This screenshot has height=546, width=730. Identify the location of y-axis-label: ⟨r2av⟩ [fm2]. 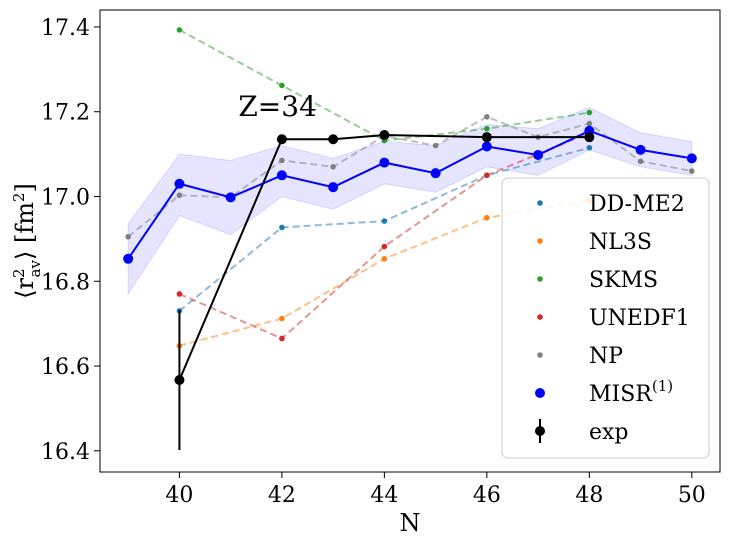
(27, 241).